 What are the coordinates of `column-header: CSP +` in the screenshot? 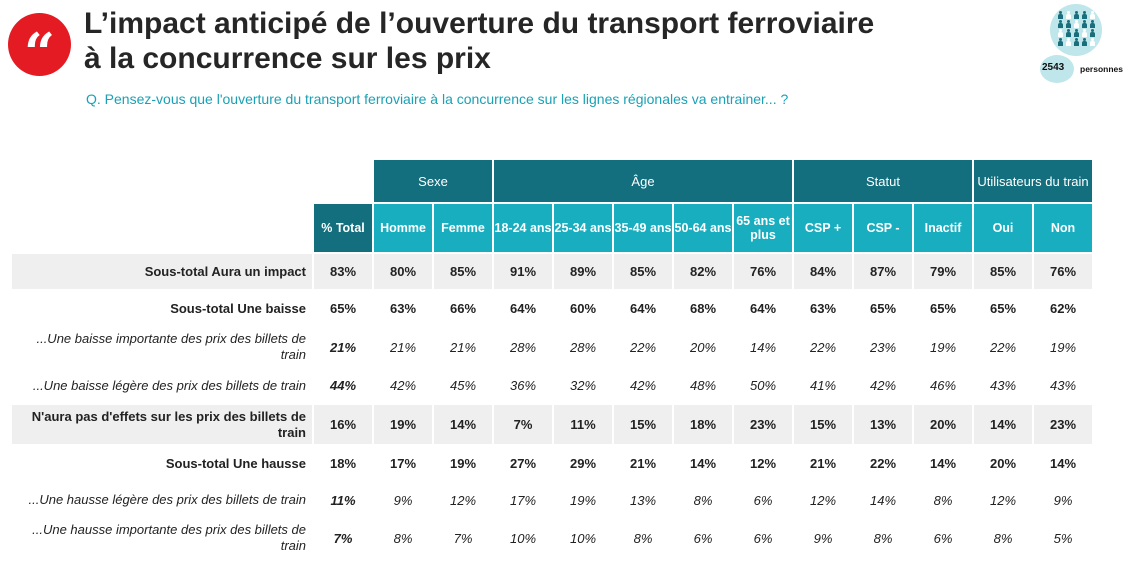 It's located at (822, 227).